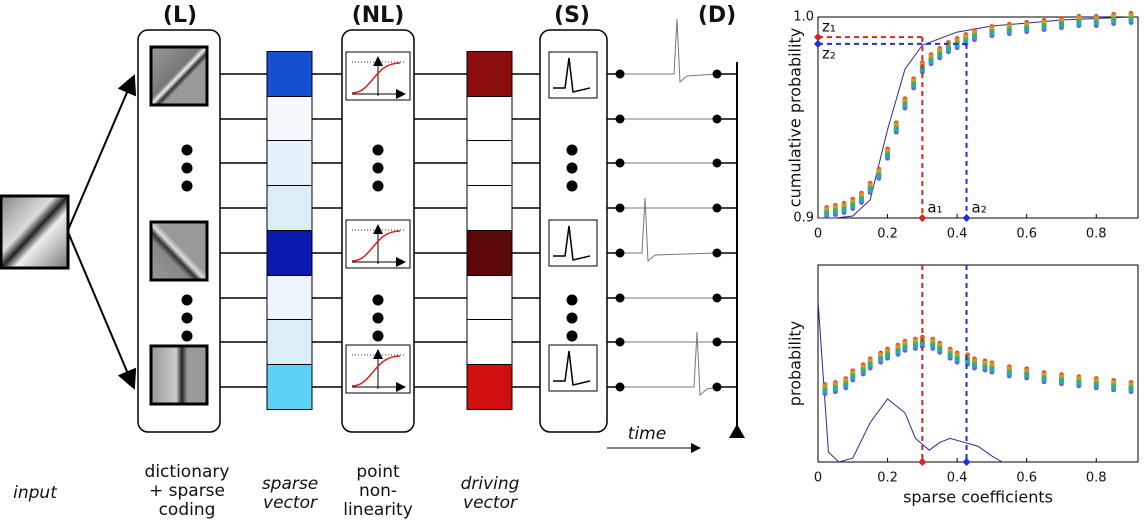 This screenshot has width=1148, height=528. What do you see at coordinates (829, 27) in the screenshot?
I see `guide-label: z₁` at bounding box center [829, 27].